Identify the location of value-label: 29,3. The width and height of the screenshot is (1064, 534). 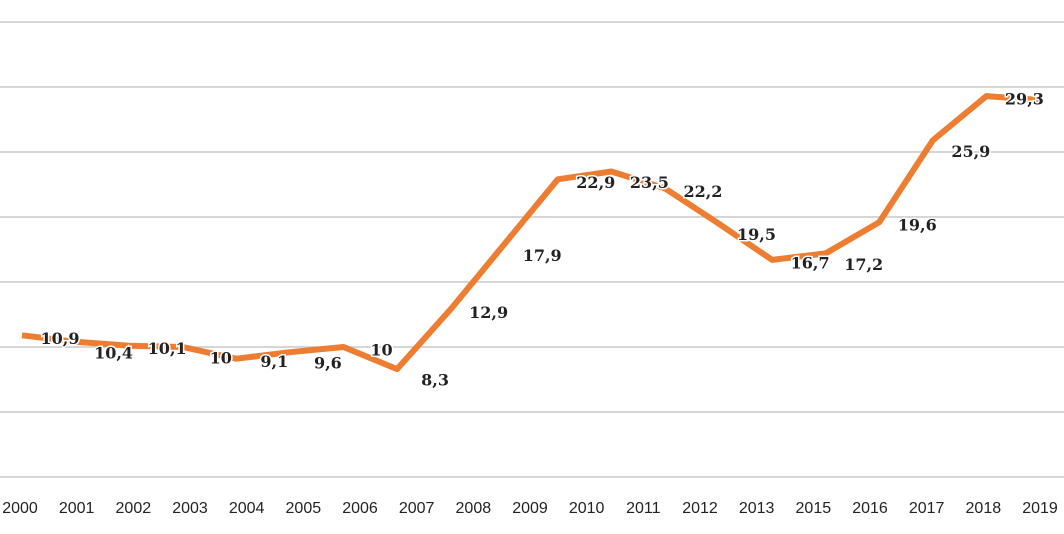
(1024, 99).